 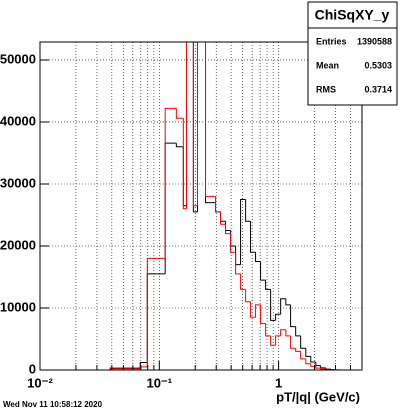 I want to click on stats-value: 0.3714, so click(x=378, y=89).